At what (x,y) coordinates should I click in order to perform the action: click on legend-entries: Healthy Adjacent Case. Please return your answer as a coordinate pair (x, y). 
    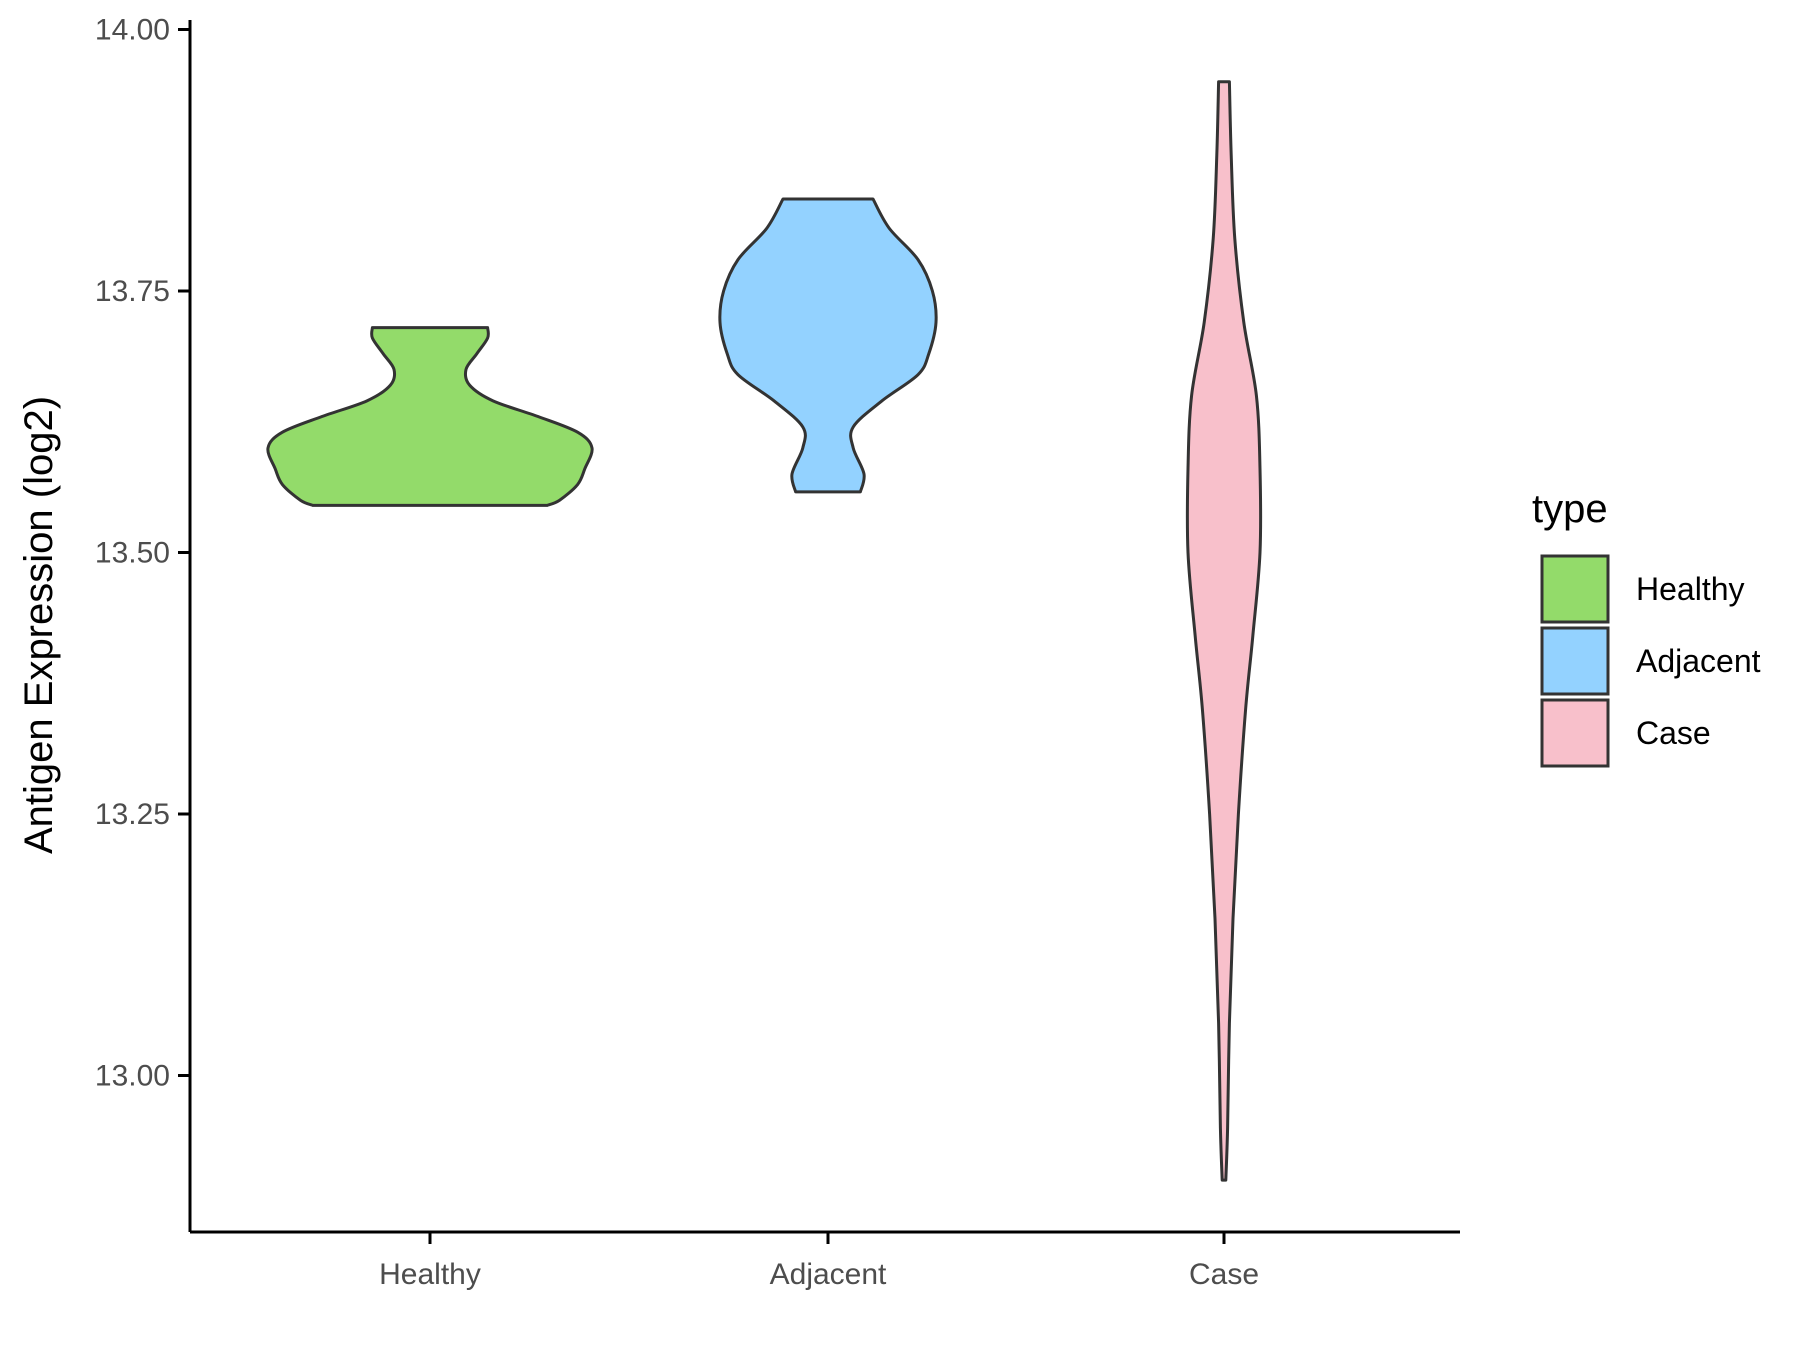
    Looking at the image, I should click on (1650, 661).